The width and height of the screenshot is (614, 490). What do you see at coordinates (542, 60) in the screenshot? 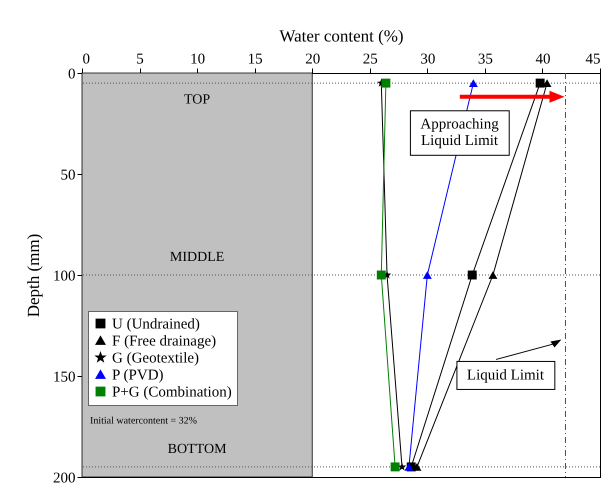
I see `x-tick-label: 40` at bounding box center [542, 60].